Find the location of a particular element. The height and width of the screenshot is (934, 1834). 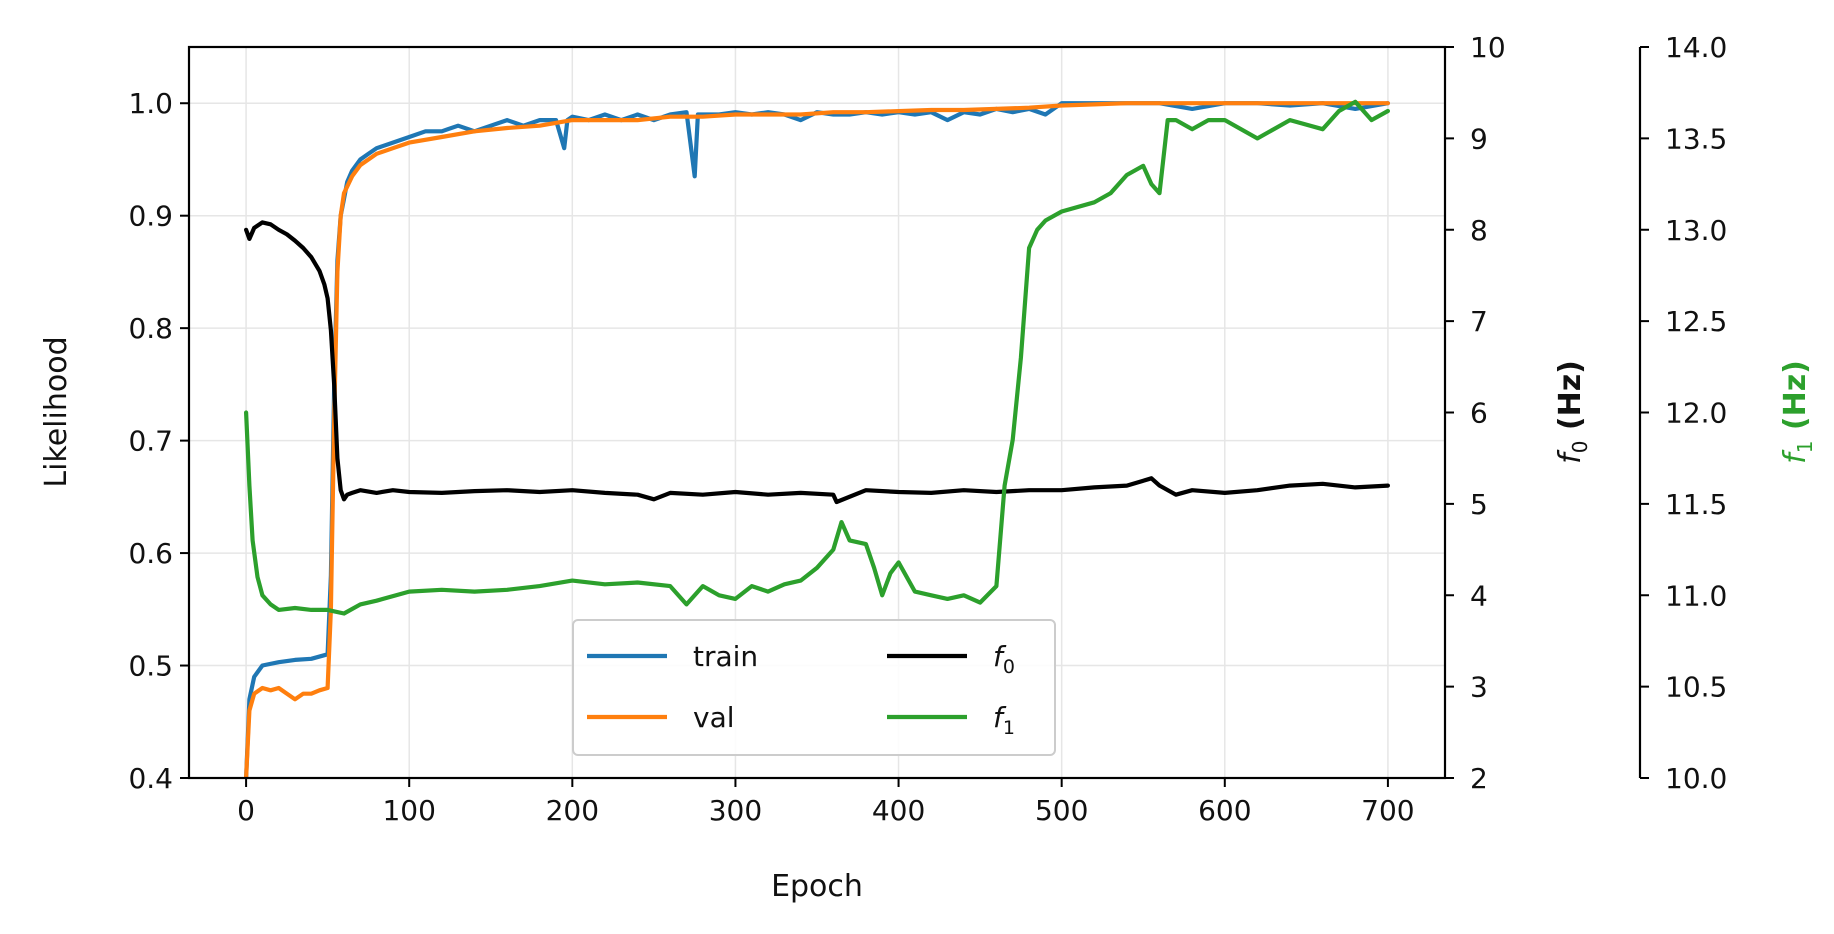

f1-y-tick-label: 12.5 is located at coordinates (1696, 321).